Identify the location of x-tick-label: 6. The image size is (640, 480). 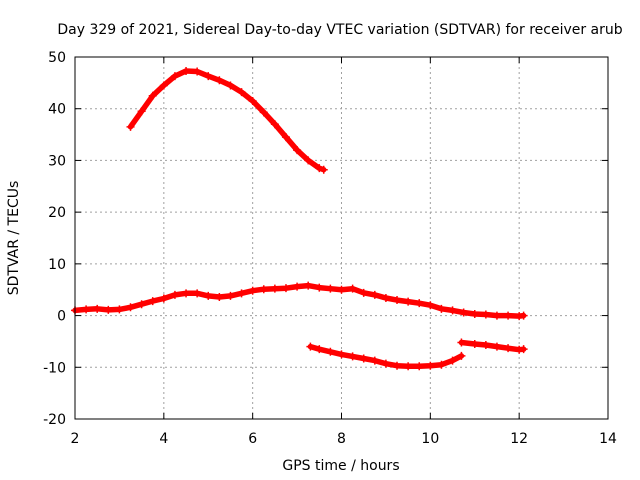
(252, 439).